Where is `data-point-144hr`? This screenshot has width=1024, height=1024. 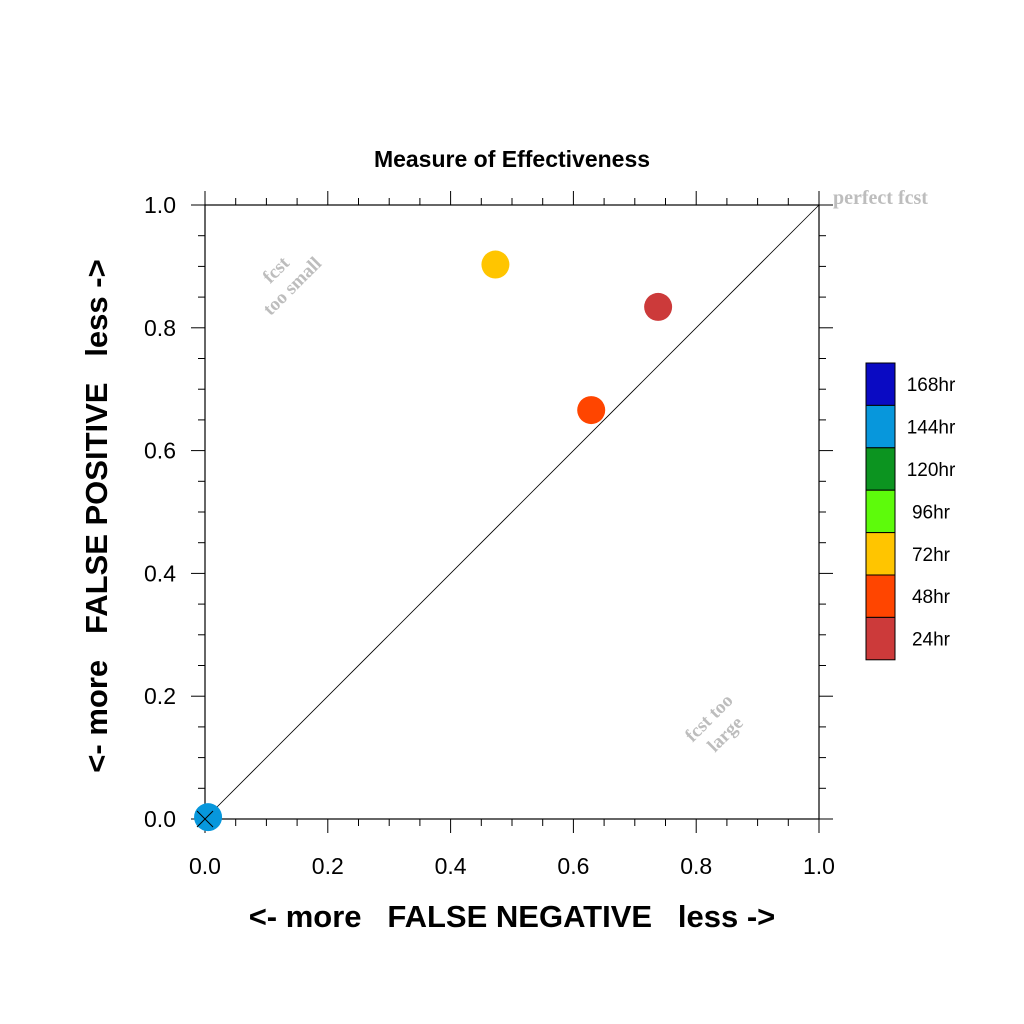
data-point-144hr is located at coordinates (208, 817).